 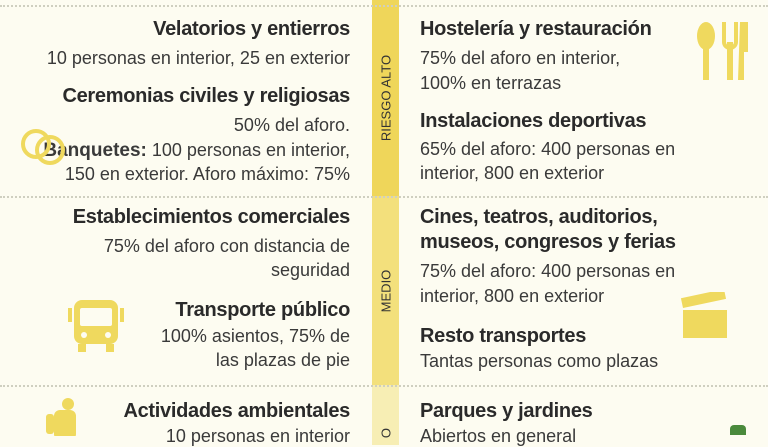 What do you see at coordinates (206, 96) in the screenshot?
I see `ceremonias-title: Ceremonias civiles y religiosas` at bounding box center [206, 96].